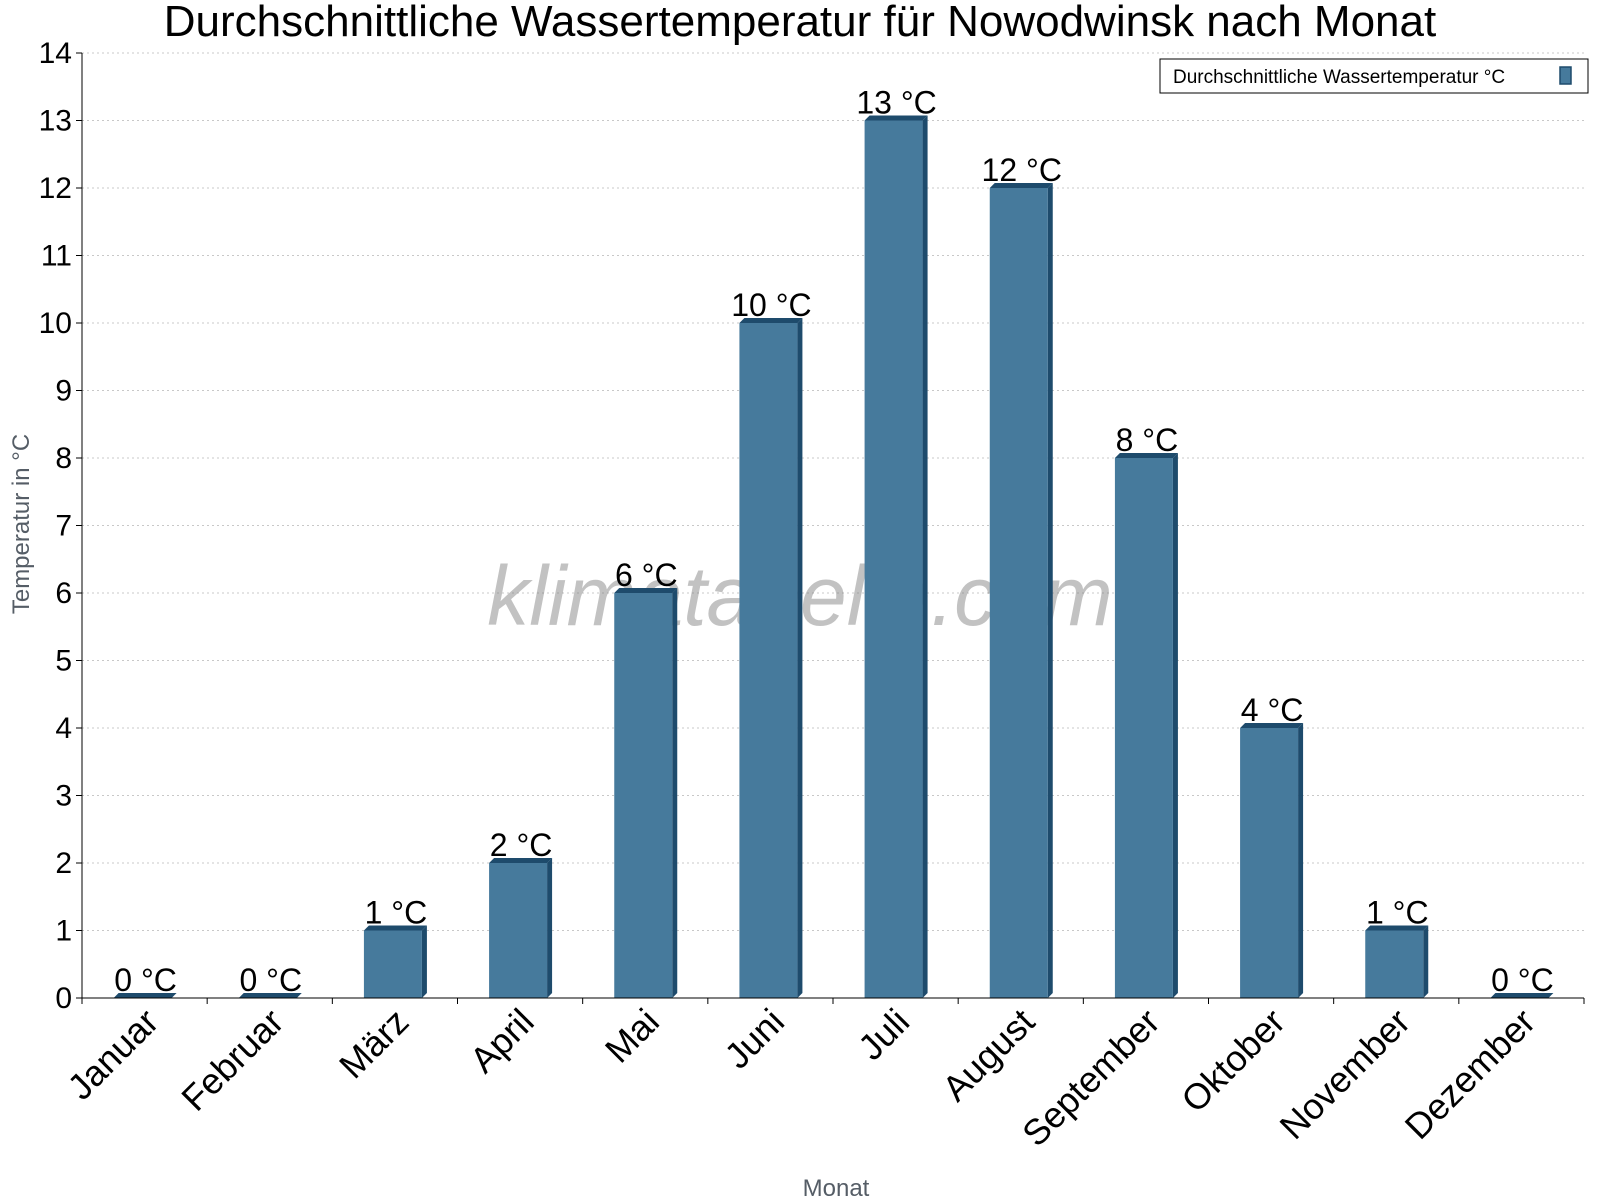 Image resolution: width=1600 pixels, height=1200 pixels. What do you see at coordinates (754, 1039) in the screenshot?
I see `x-tick-label: Juni` at bounding box center [754, 1039].